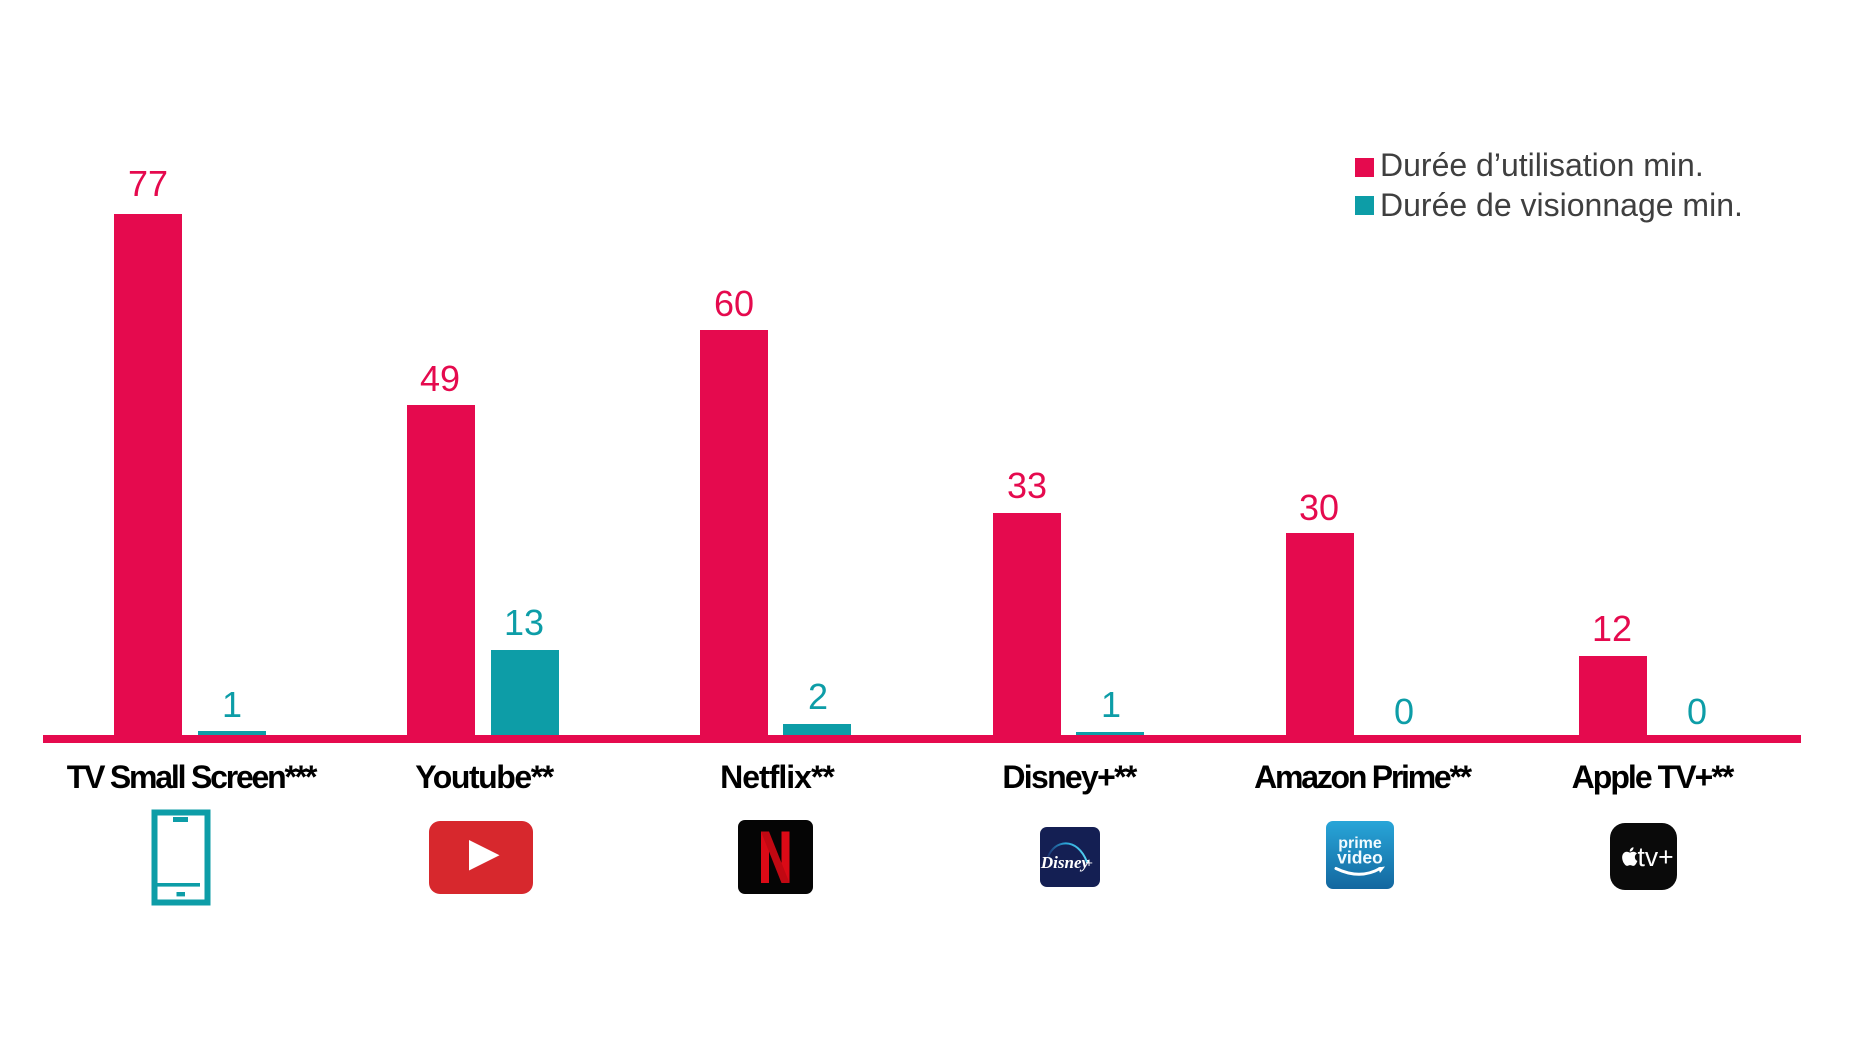 This screenshot has width=1860, height=1047. Describe the element at coordinates (1656, 857) in the screenshot. I see `svg-text: tv+` at that location.